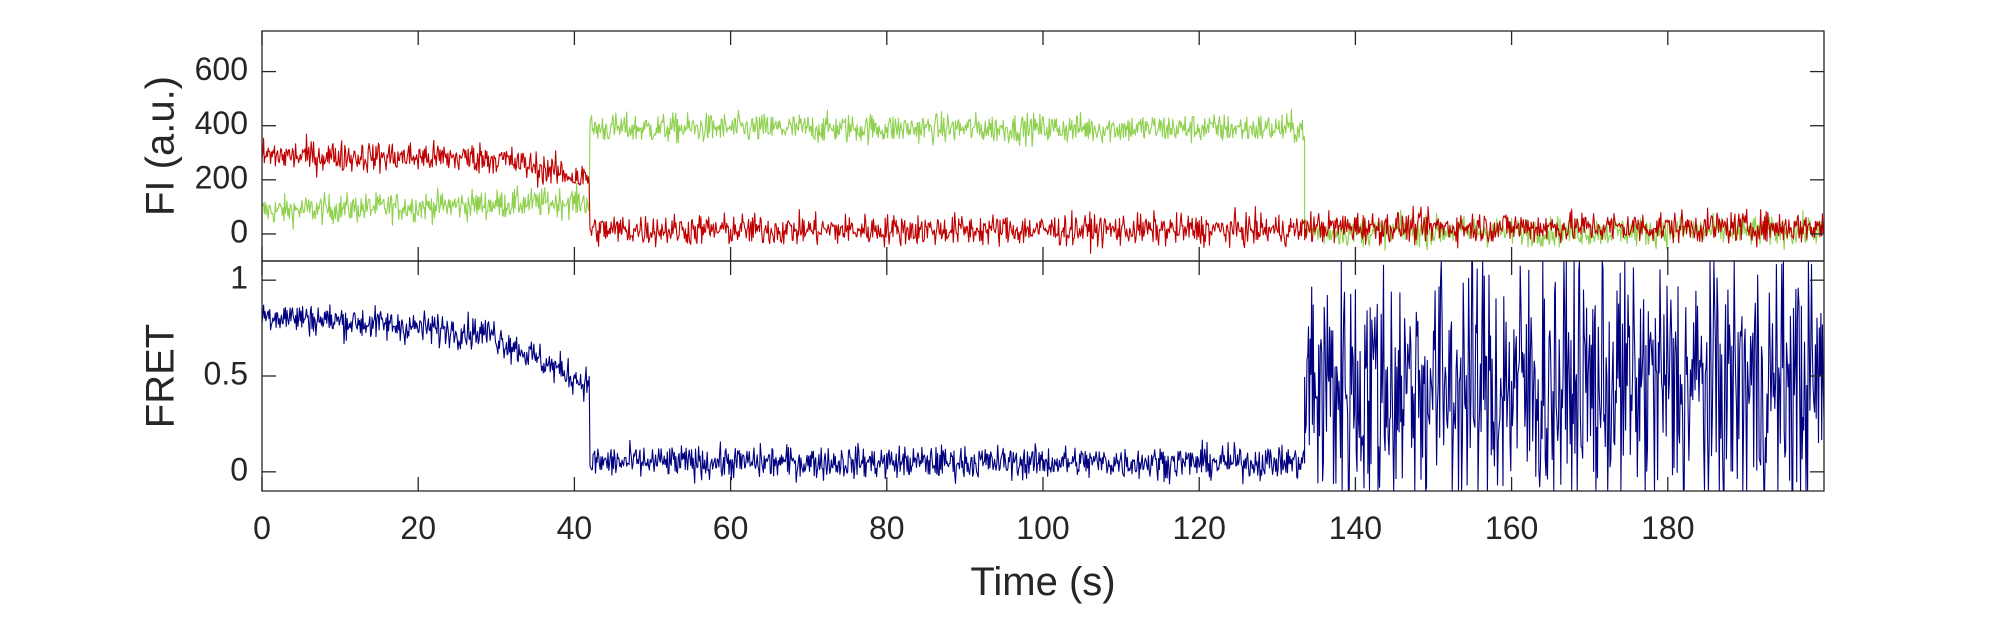  What do you see at coordinates (418, 528) in the screenshot?
I see `x-tick-label: 20` at bounding box center [418, 528].